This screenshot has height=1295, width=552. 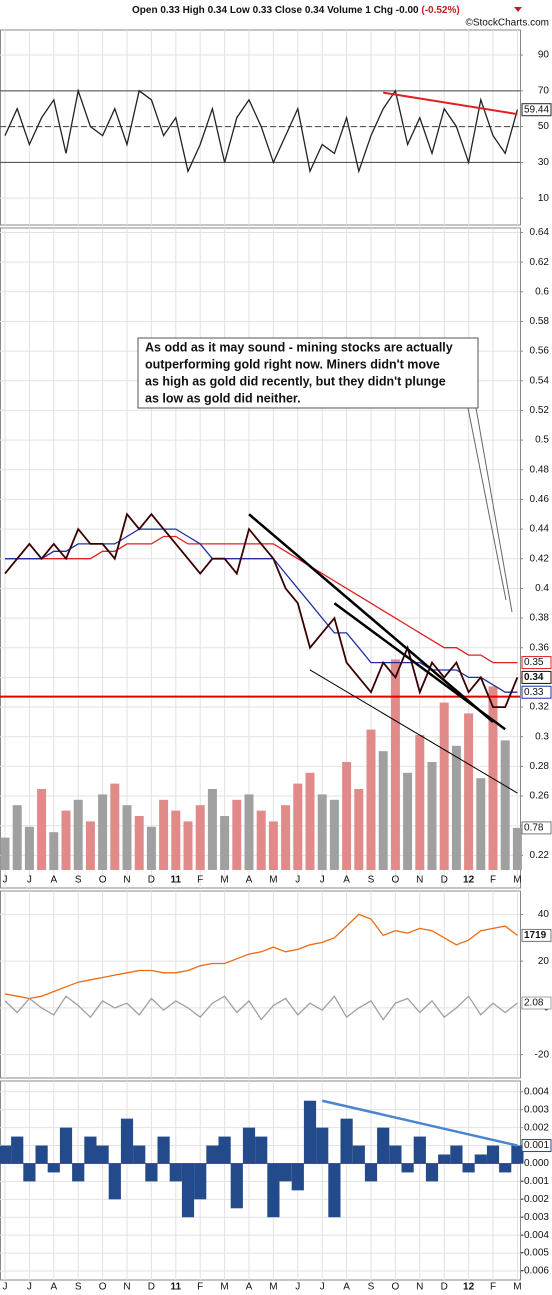 I want to click on value-label: 0.78, so click(x=536, y=828).